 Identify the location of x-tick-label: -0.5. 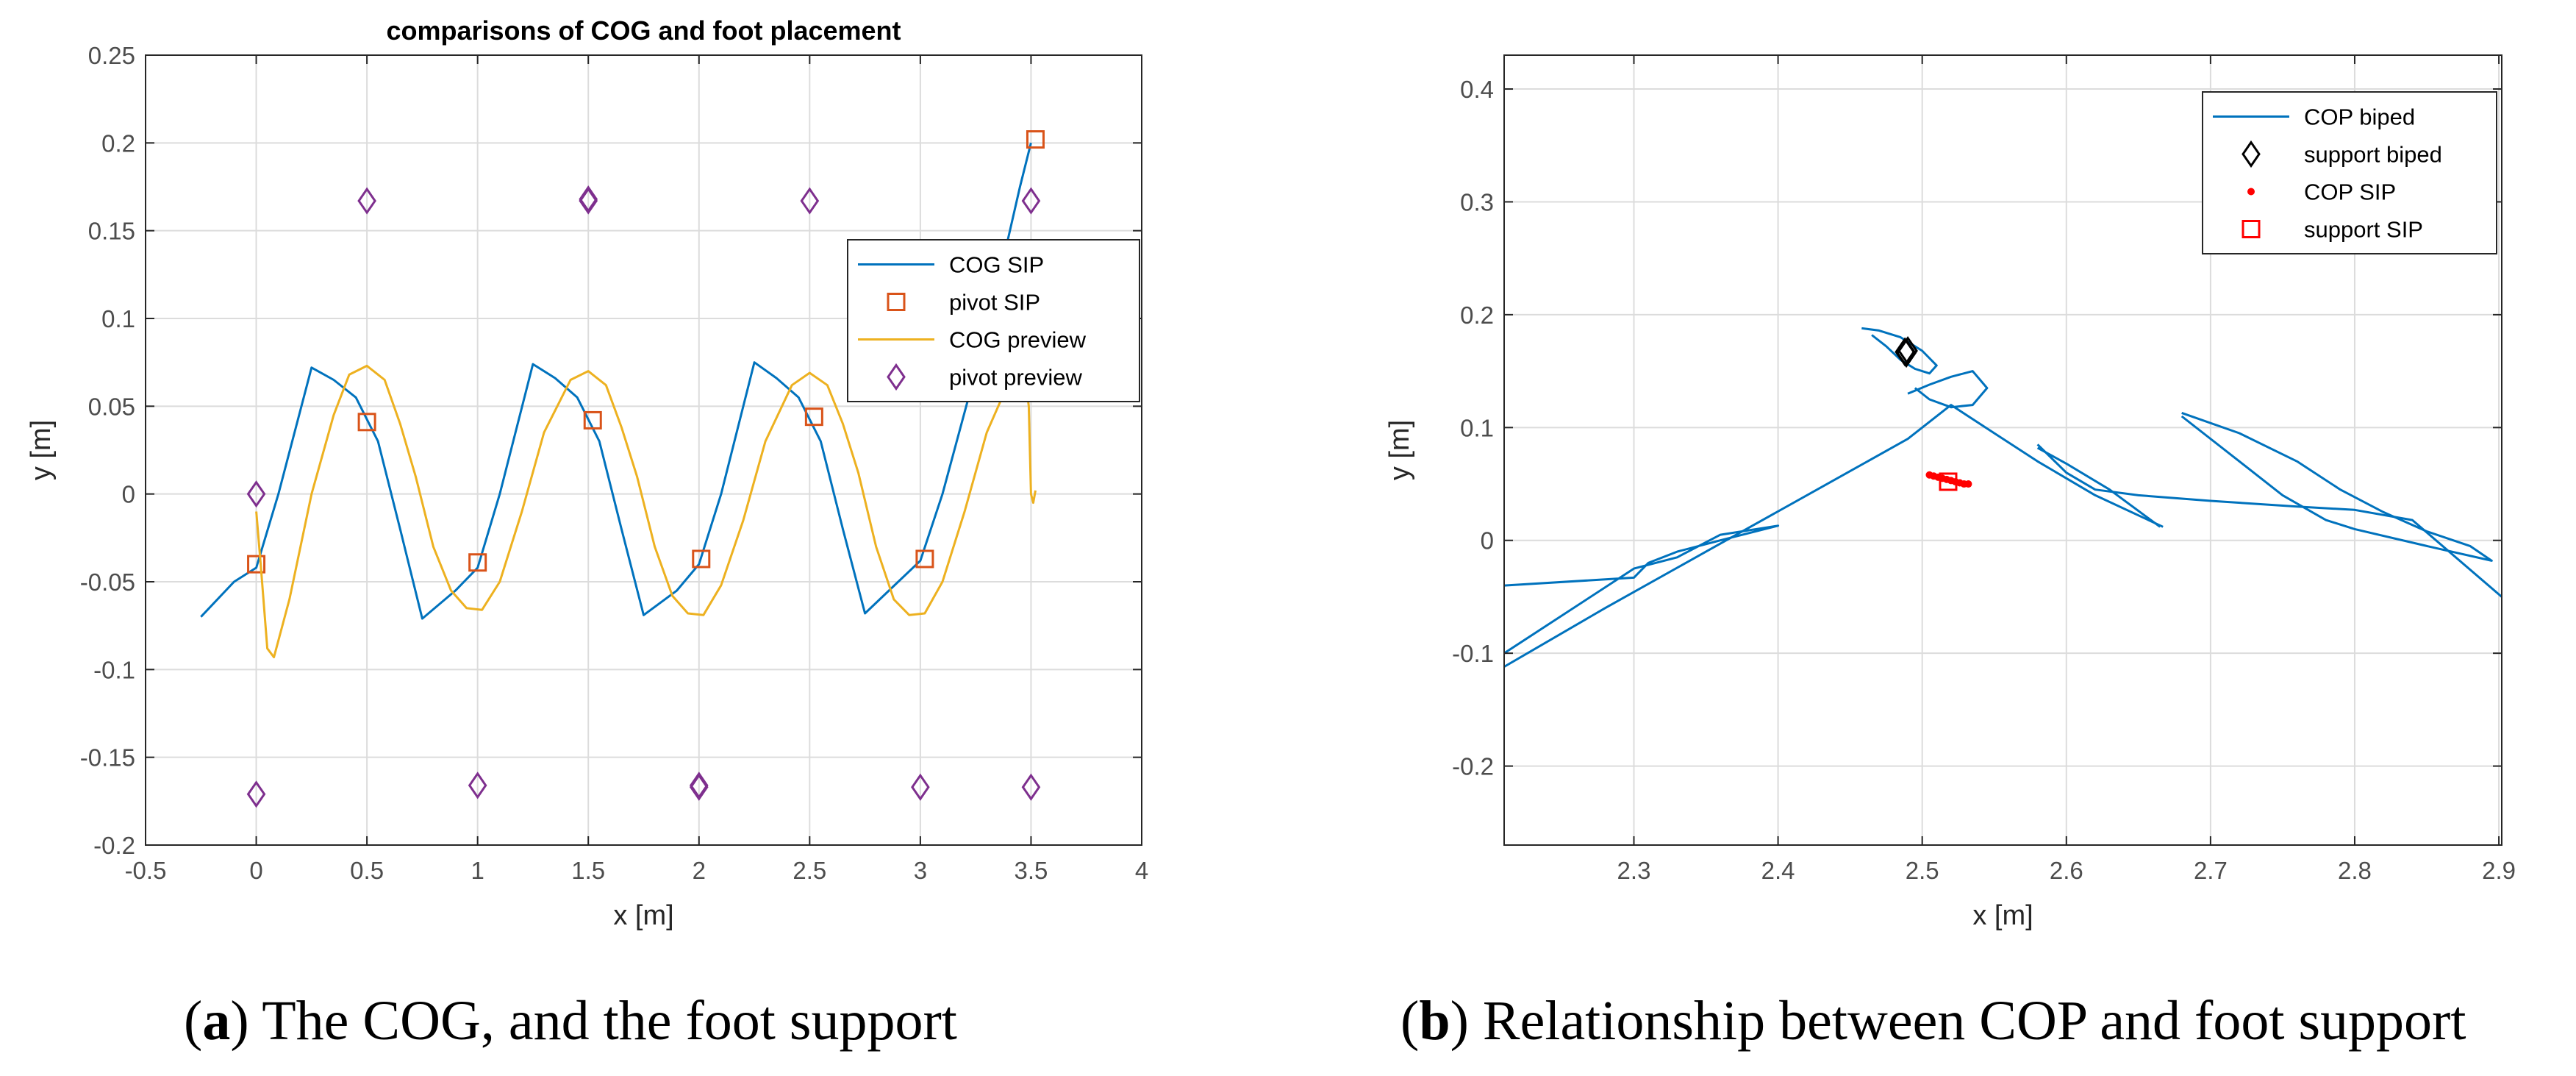
(146, 870).